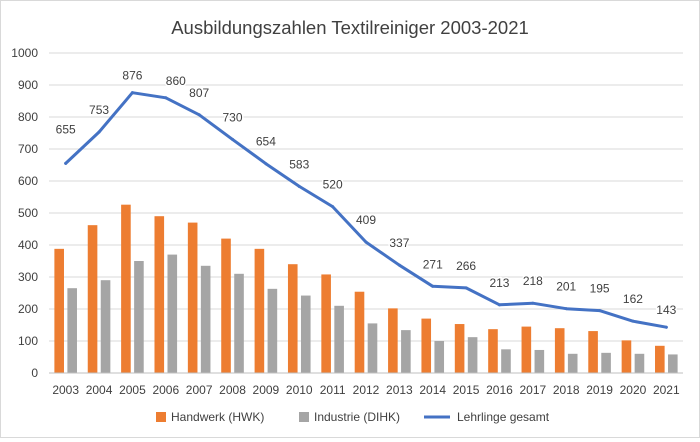 Image resolution: width=700 pixels, height=442 pixels. What do you see at coordinates (499, 283) in the screenshot?
I see `data-label-2016: 213` at bounding box center [499, 283].